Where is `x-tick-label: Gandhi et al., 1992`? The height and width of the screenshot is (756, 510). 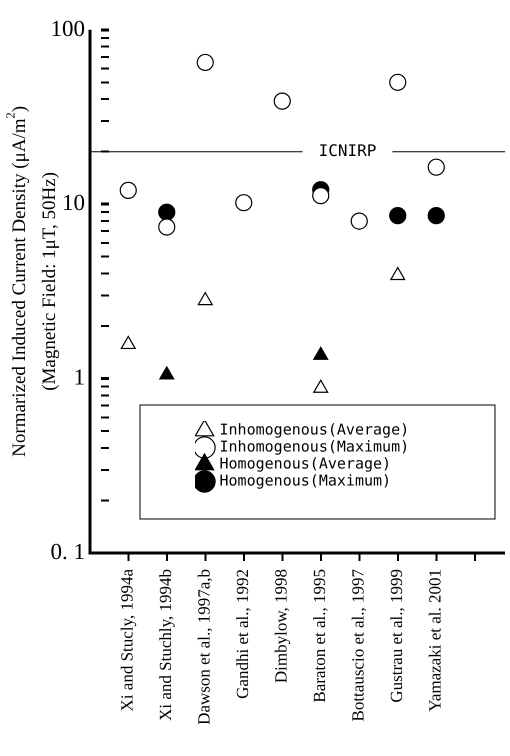
x-tick-label: Gandhi et al., 1992 is located at coordinates (242, 634).